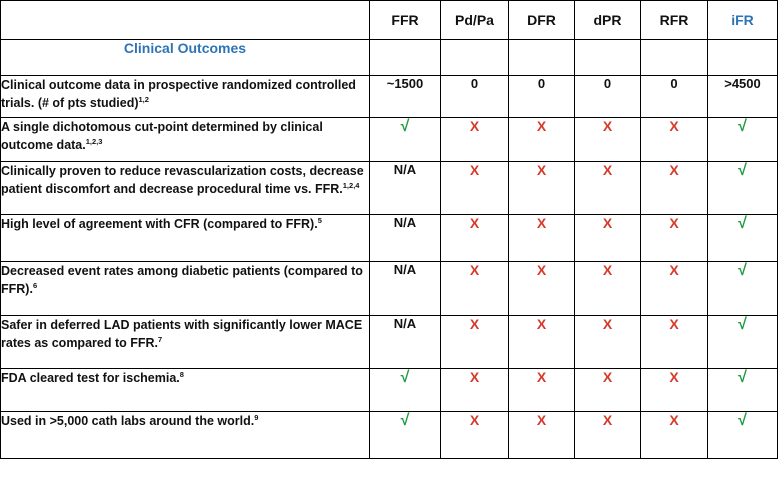 Image resolution: width=779 pixels, height=479 pixels. Describe the element at coordinates (607, 20) in the screenshot. I see `column-header-dpr: dPR` at that location.